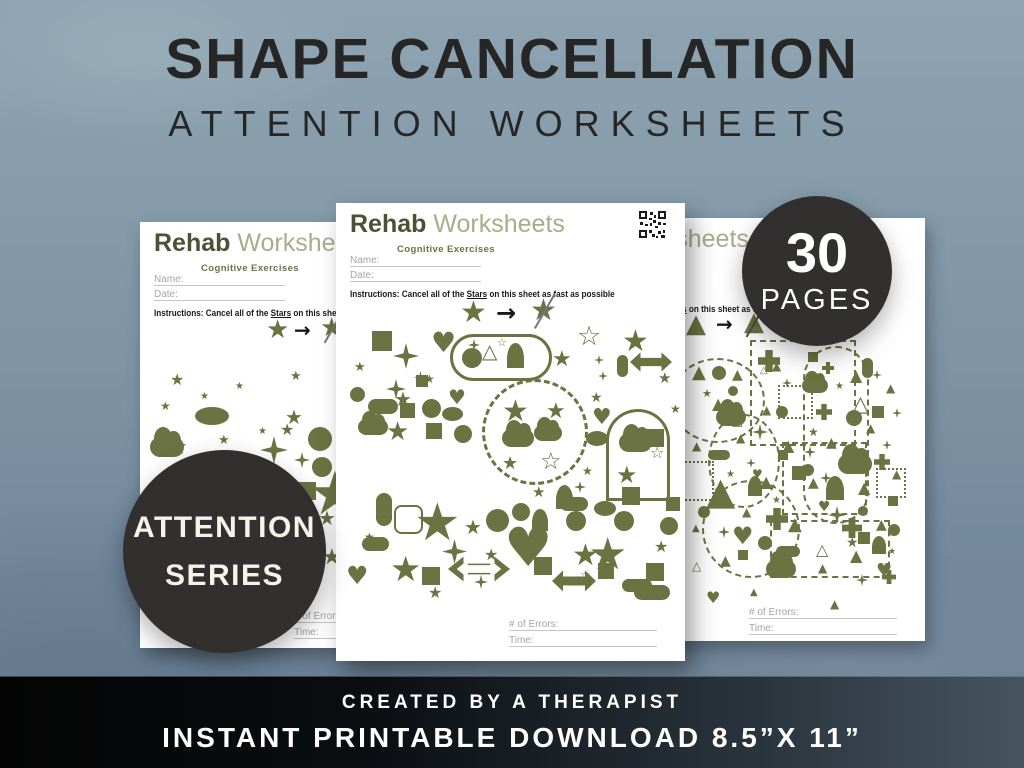 Image resolution: width=1024 pixels, height=768 pixels. What do you see at coordinates (250, 268) in the screenshot?
I see `brand-subtitle: Cognitive Exercises` at bounding box center [250, 268].